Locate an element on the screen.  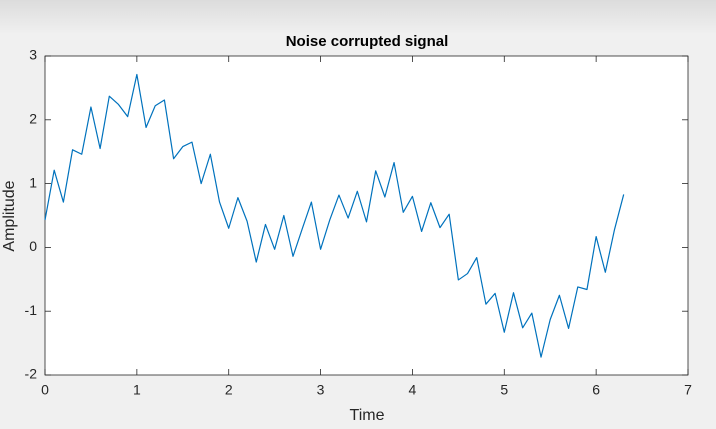
x-tick-label: 0 is located at coordinates (45, 390).